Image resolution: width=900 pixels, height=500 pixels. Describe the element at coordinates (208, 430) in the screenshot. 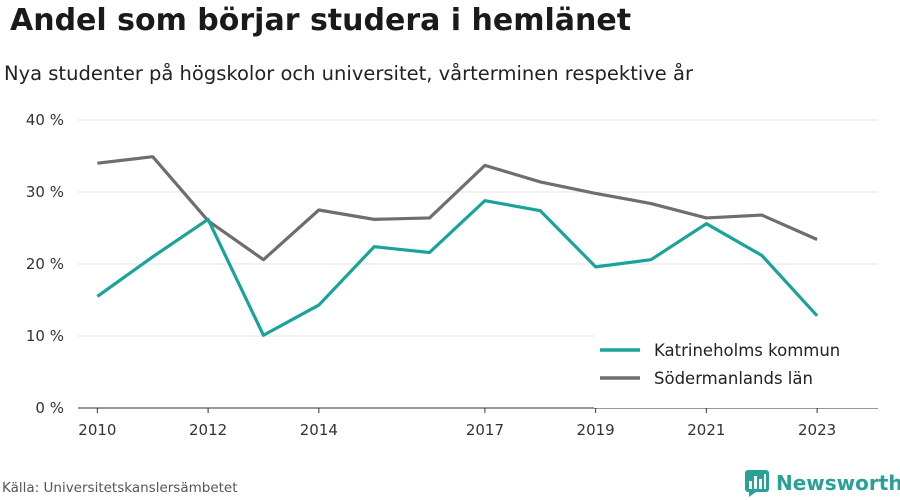

I see `x-tick-label: 2012` at that location.